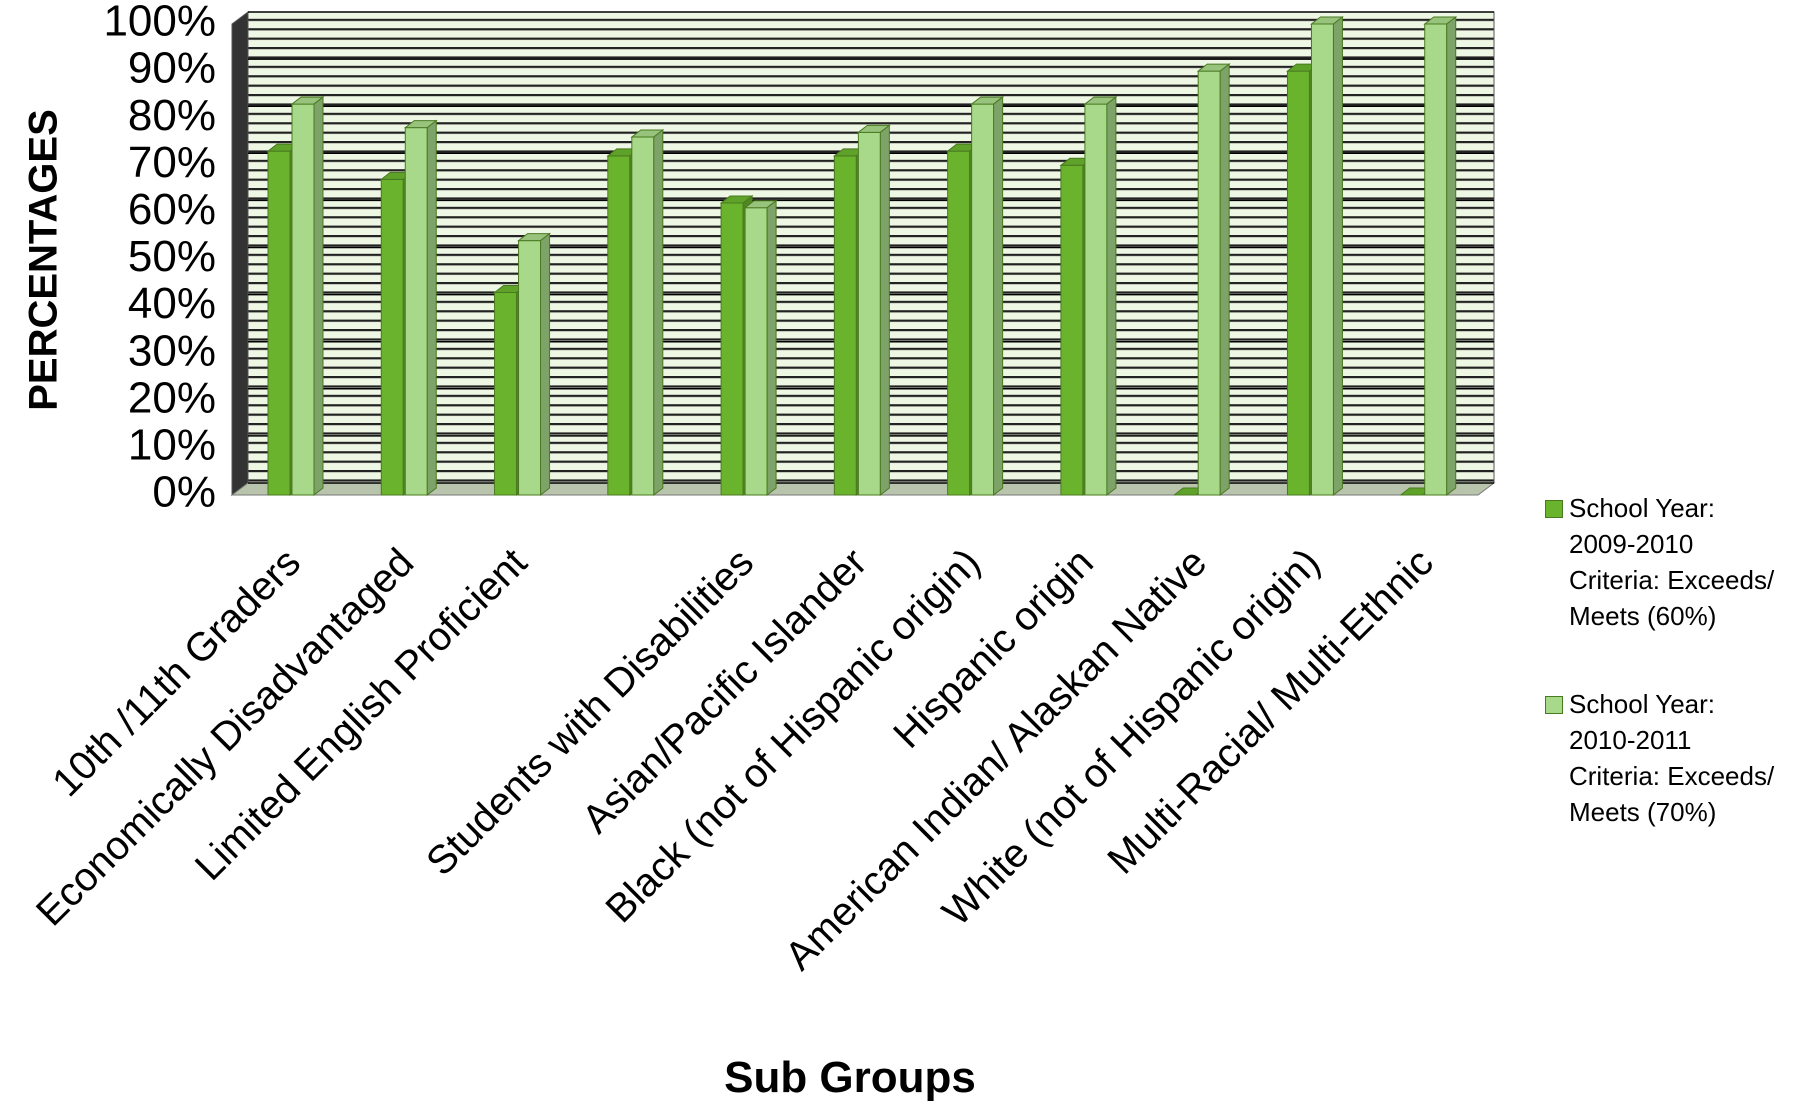  What do you see at coordinates (44, 260) in the screenshot?
I see `y-axis-title: PERCENTAGES` at bounding box center [44, 260].